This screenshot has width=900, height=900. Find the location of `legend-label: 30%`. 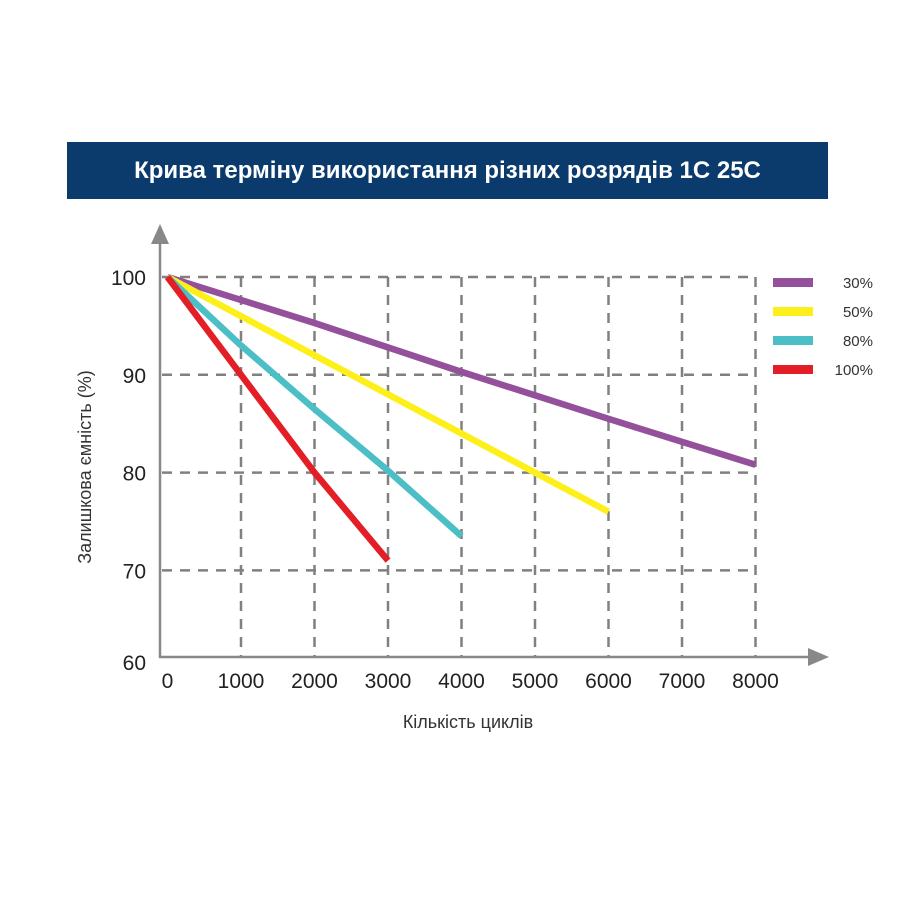

legend-label: 30% is located at coordinates (858, 283).